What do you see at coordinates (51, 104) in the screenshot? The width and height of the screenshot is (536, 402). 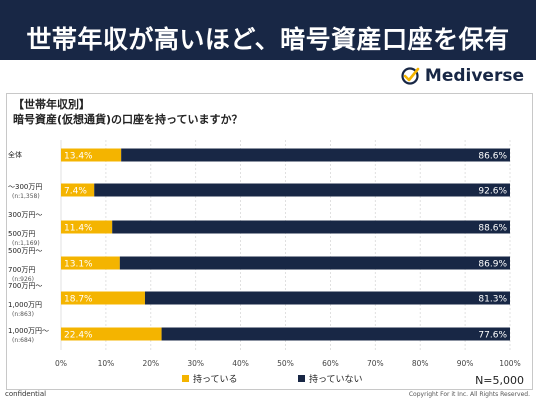 I see `chart-title: 【世帯年収別】` at bounding box center [51, 104].